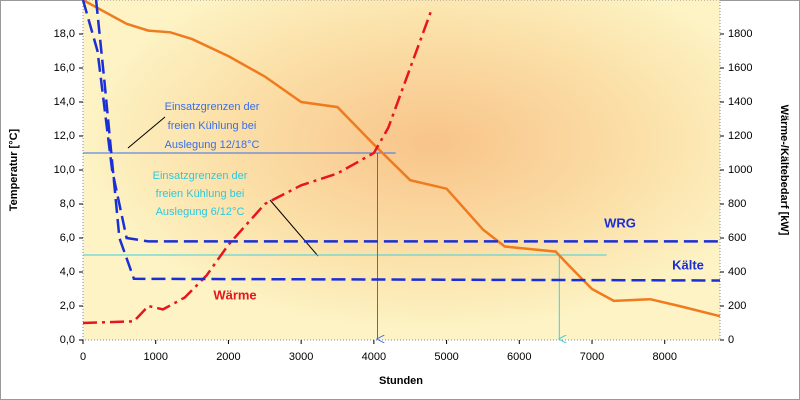  Describe the element at coordinates (737, 306) in the screenshot. I see `y2-tick-label: 200` at that location.